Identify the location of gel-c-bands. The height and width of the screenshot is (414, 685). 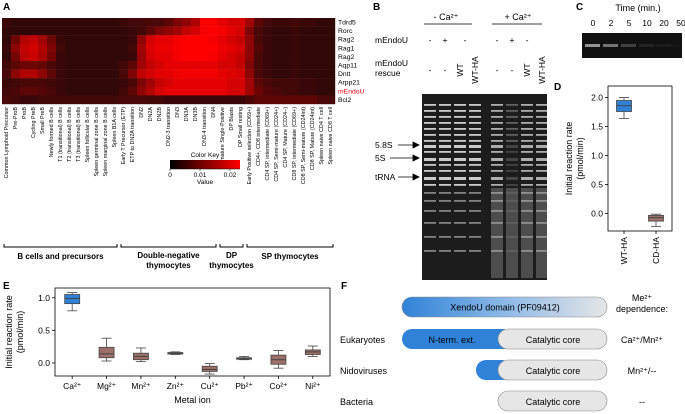
(628, 45).